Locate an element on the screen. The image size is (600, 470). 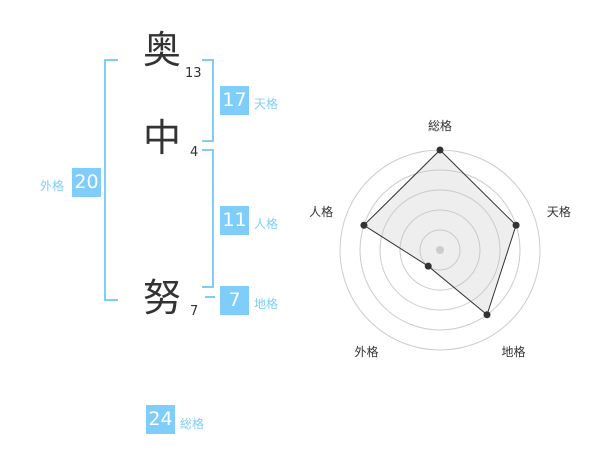
gaikaku-label: 外格 is located at coordinates (52, 186).